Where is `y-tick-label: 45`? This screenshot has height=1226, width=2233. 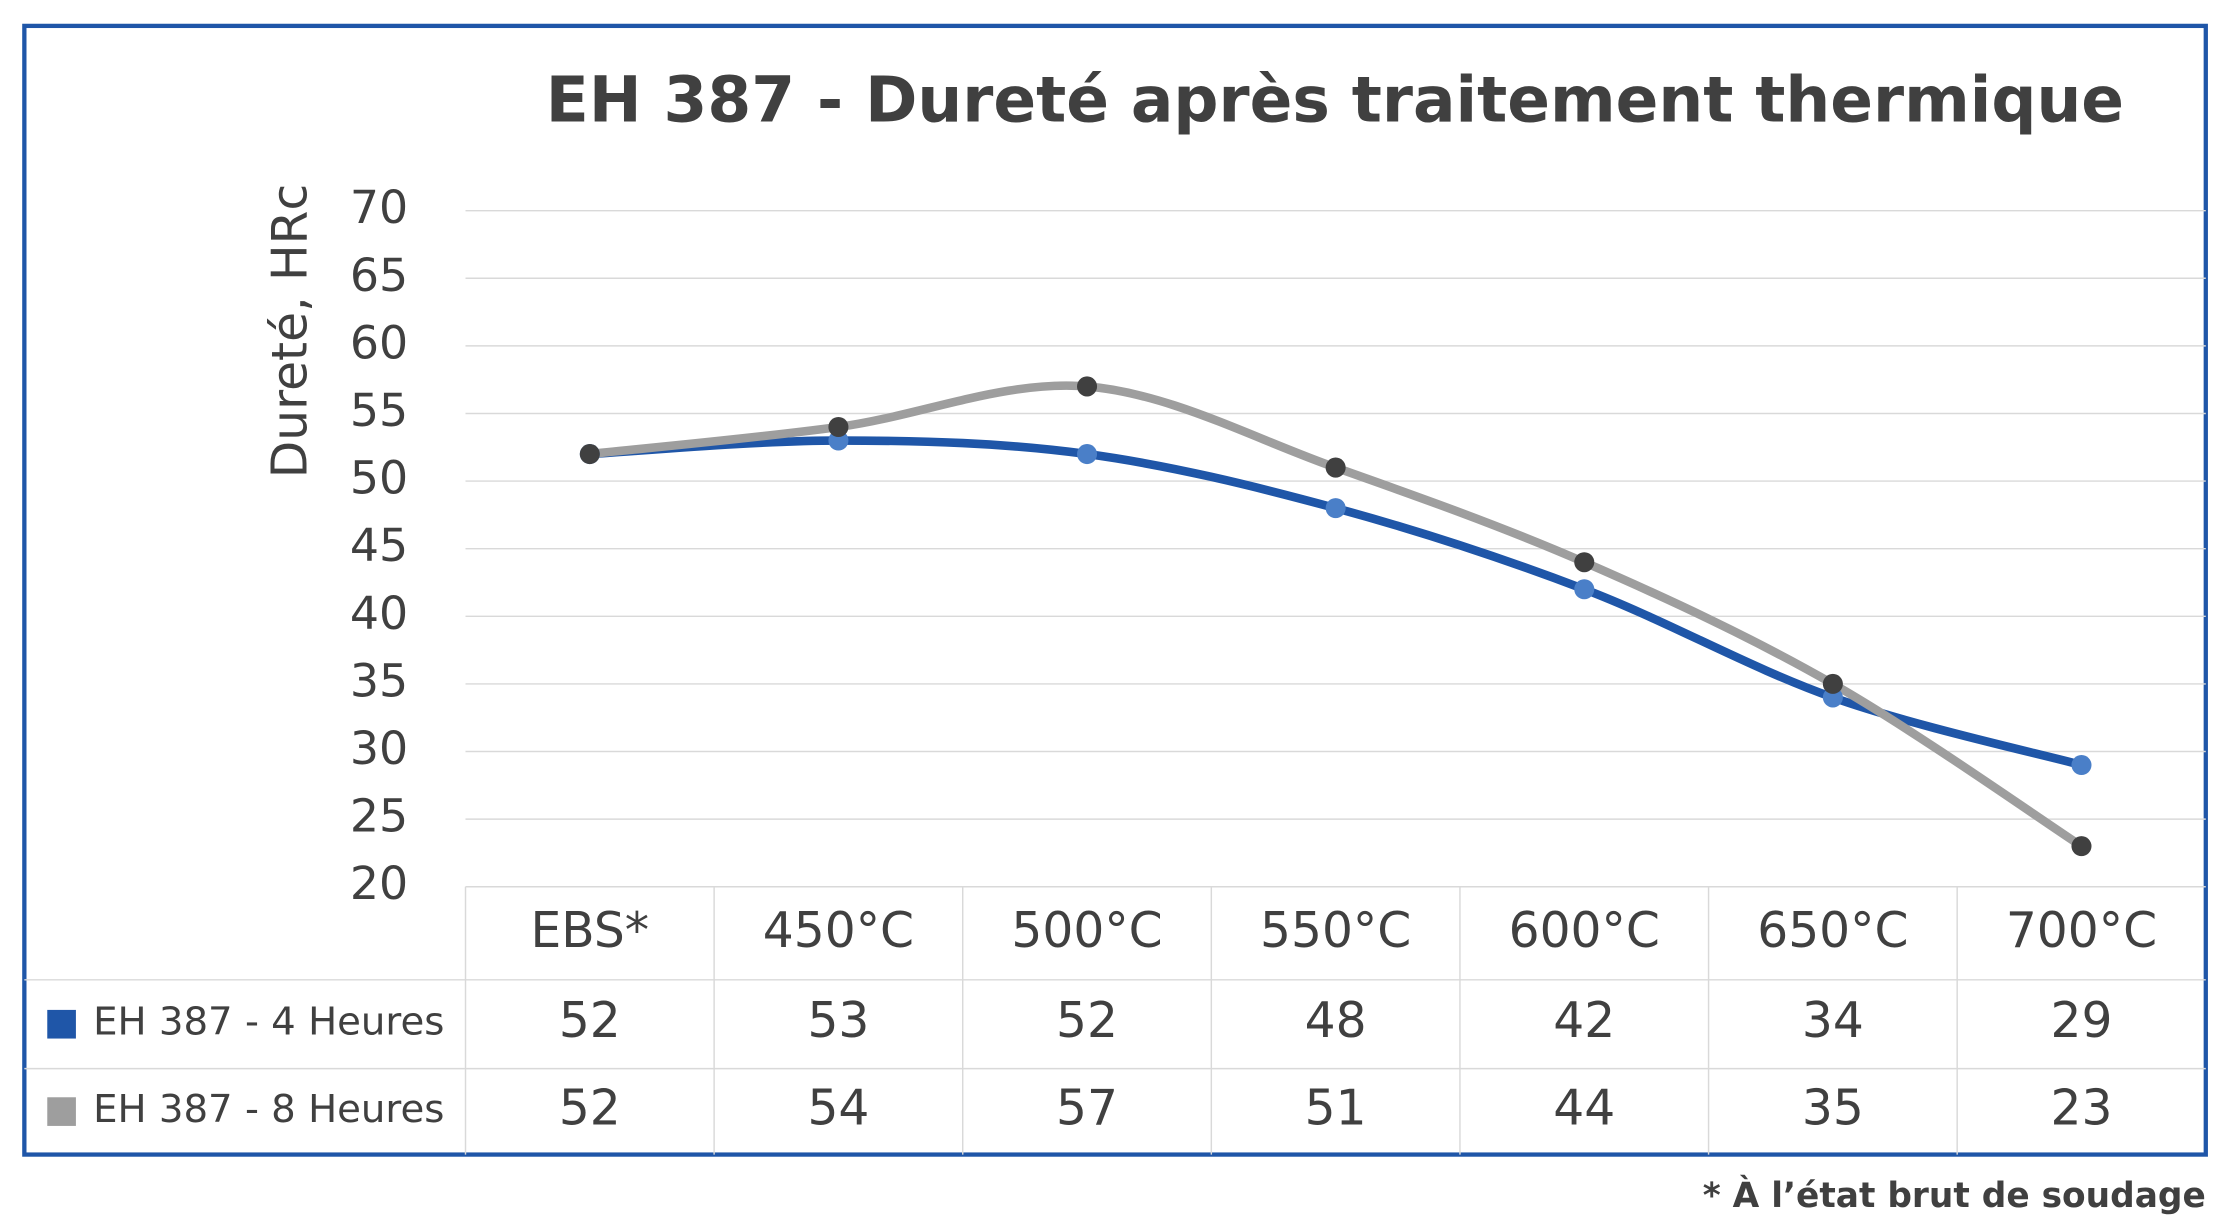
y-tick-label: 45 is located at coordinates (379, 545).